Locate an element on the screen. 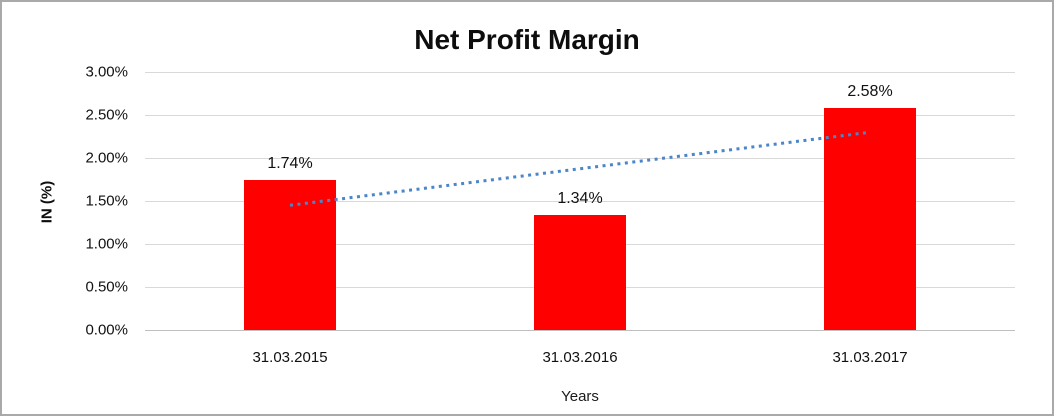  y-tick-label: 1.50% is located at coordinates (106, 201).